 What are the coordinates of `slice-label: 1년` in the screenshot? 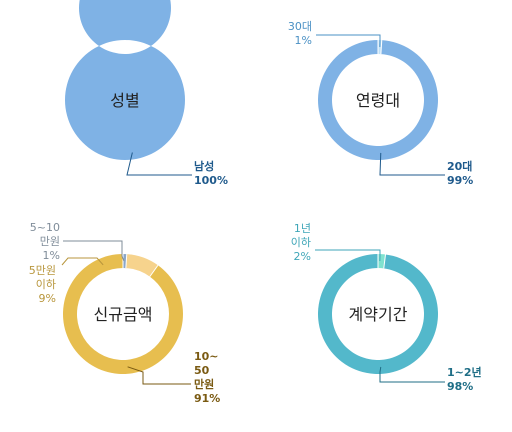 It's located at (302, 228).